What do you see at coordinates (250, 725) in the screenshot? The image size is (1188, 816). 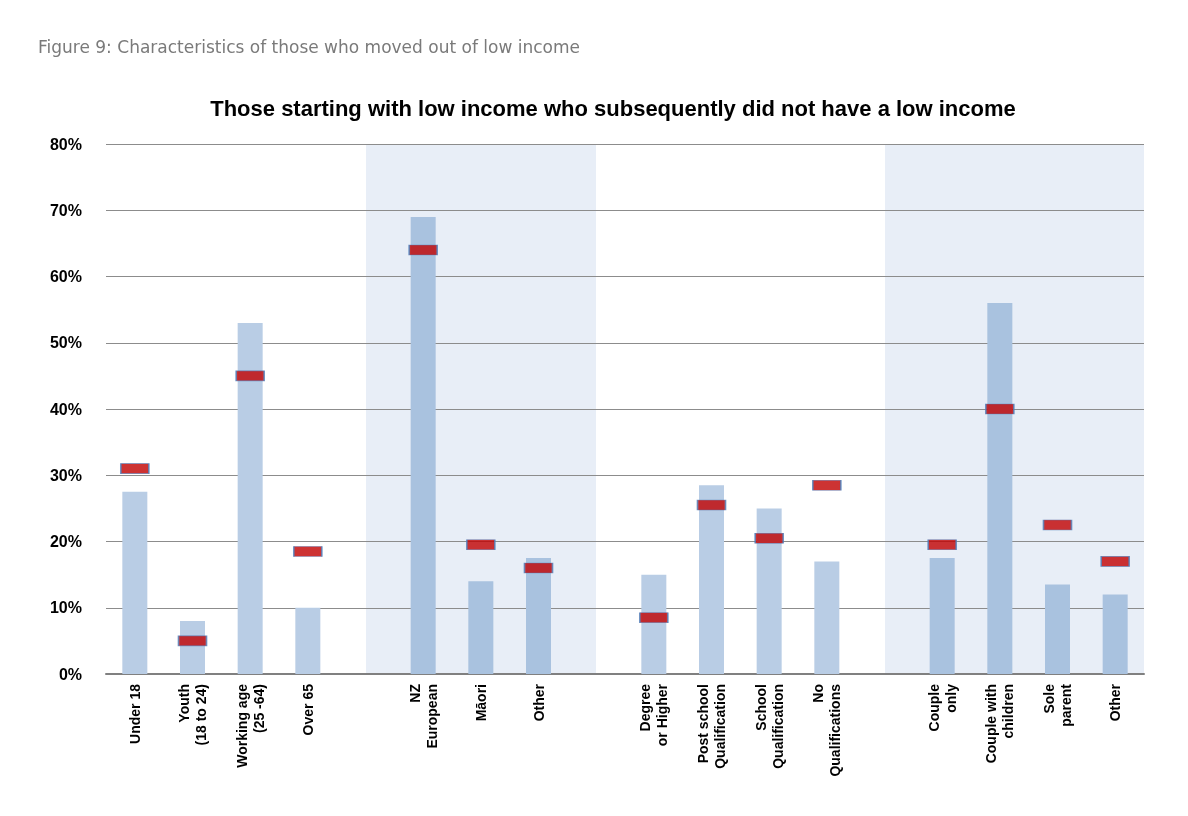 I see `x-tick-label: Working age (25 -64)` at bounding box center [250, 725].